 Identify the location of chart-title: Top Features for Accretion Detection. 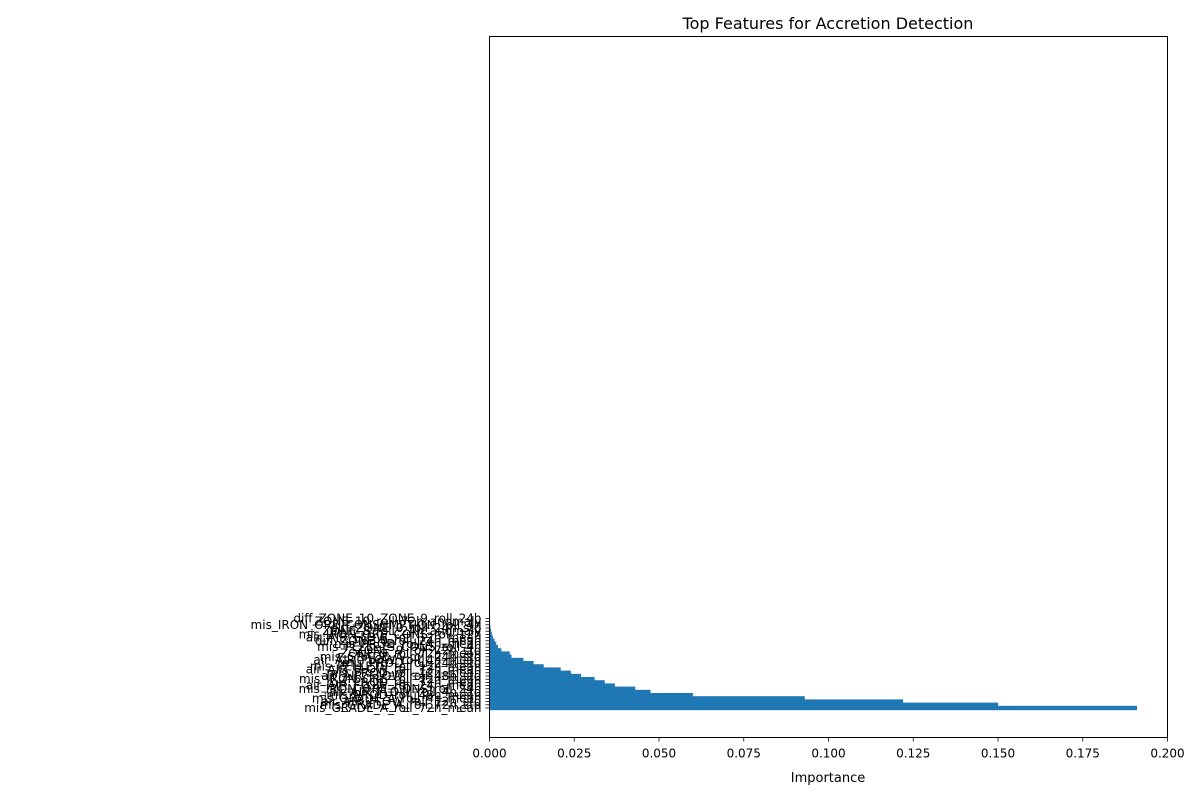
(828, 23).